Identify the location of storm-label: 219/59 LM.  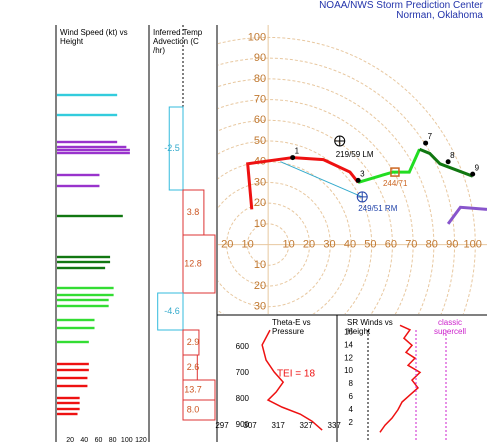
(355, 154).